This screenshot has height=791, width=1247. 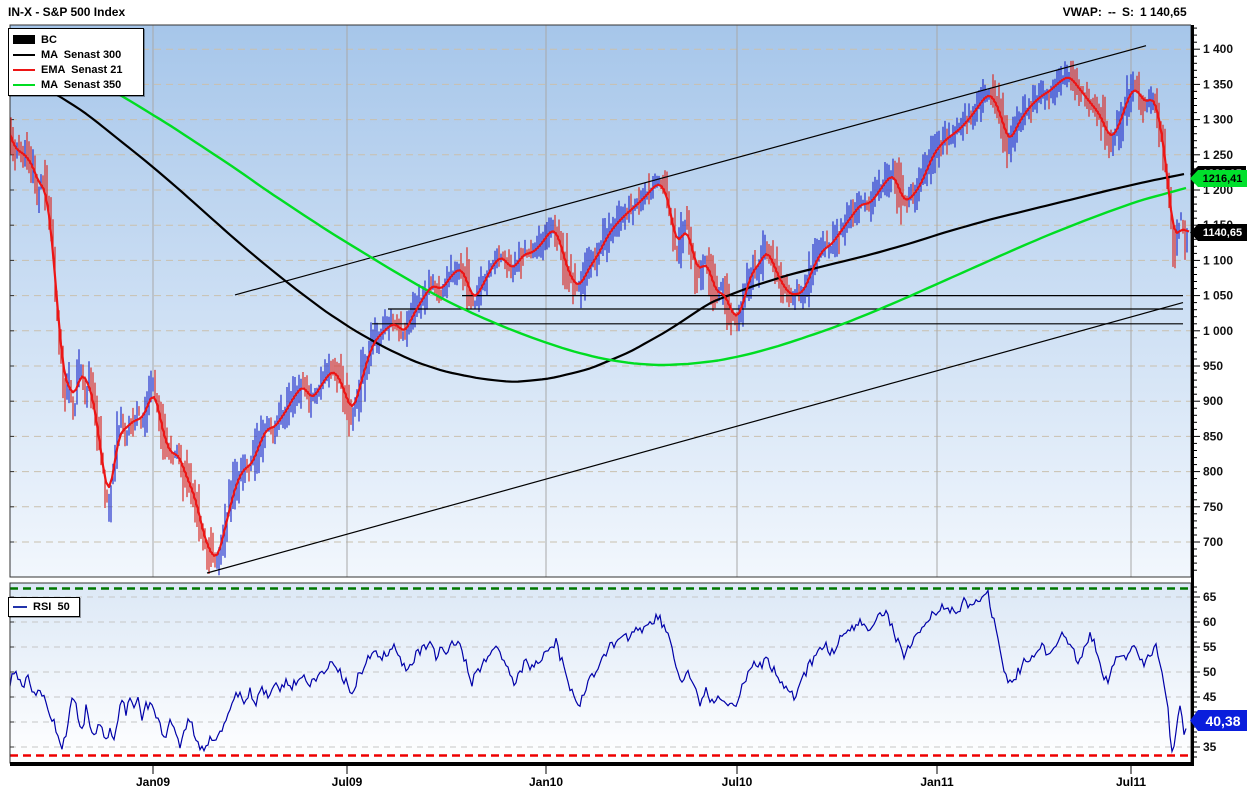 What do you see at coordinates (1210, 647) in the screenshot?
I see `svg-text: 55` at bounding box center [1210, 647].